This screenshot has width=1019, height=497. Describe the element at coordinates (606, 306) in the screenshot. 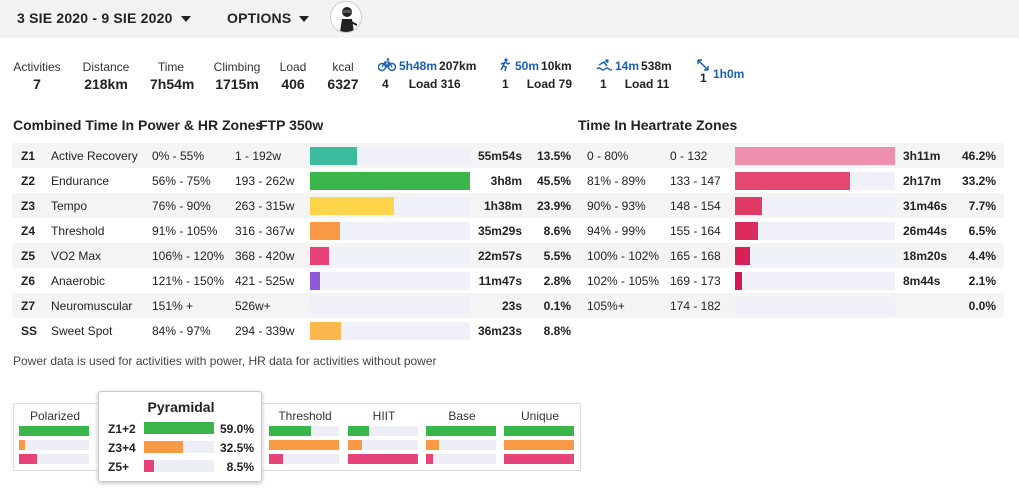

I see `hr-zone-pct-range: 105%+` at that location.